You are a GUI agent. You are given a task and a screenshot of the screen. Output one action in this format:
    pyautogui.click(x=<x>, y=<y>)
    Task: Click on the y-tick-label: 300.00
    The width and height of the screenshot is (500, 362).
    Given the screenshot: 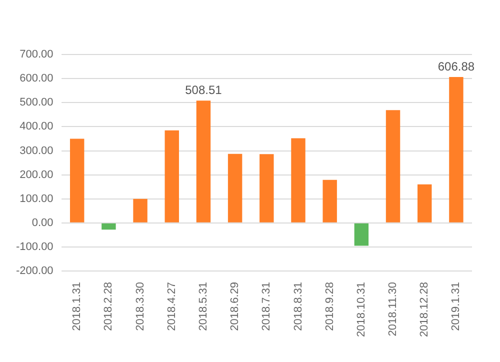 What is the action you would take?
    pyautogui.click(x=37, y=150)
    